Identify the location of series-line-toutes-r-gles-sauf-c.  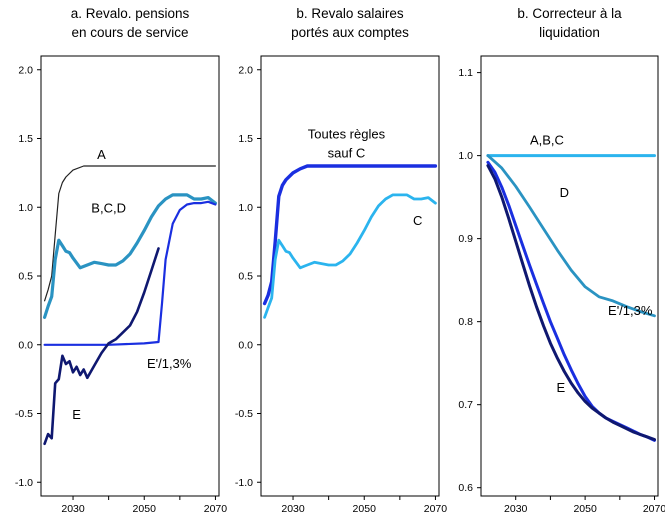
(350, 235).